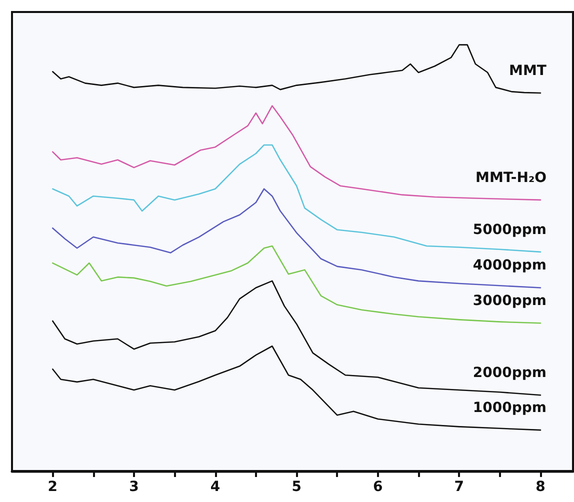 This screenshot has width=574, height=502. What do you see at coordinates (215, 487) in the screenshot?
I see `x-tick-label: 4` at bounding box center [215, 487].